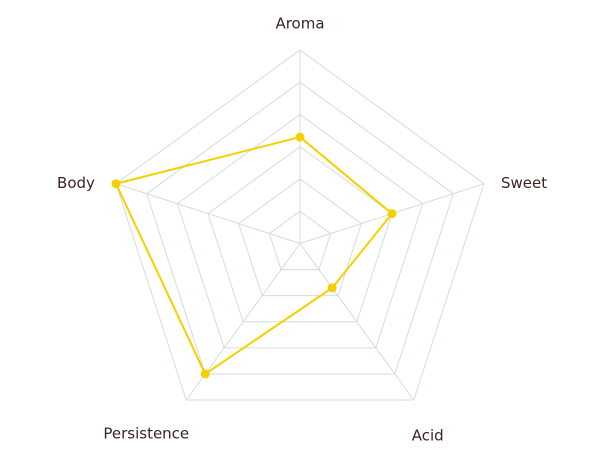  I want to click on axis-label: Acid, so click(428, 436).